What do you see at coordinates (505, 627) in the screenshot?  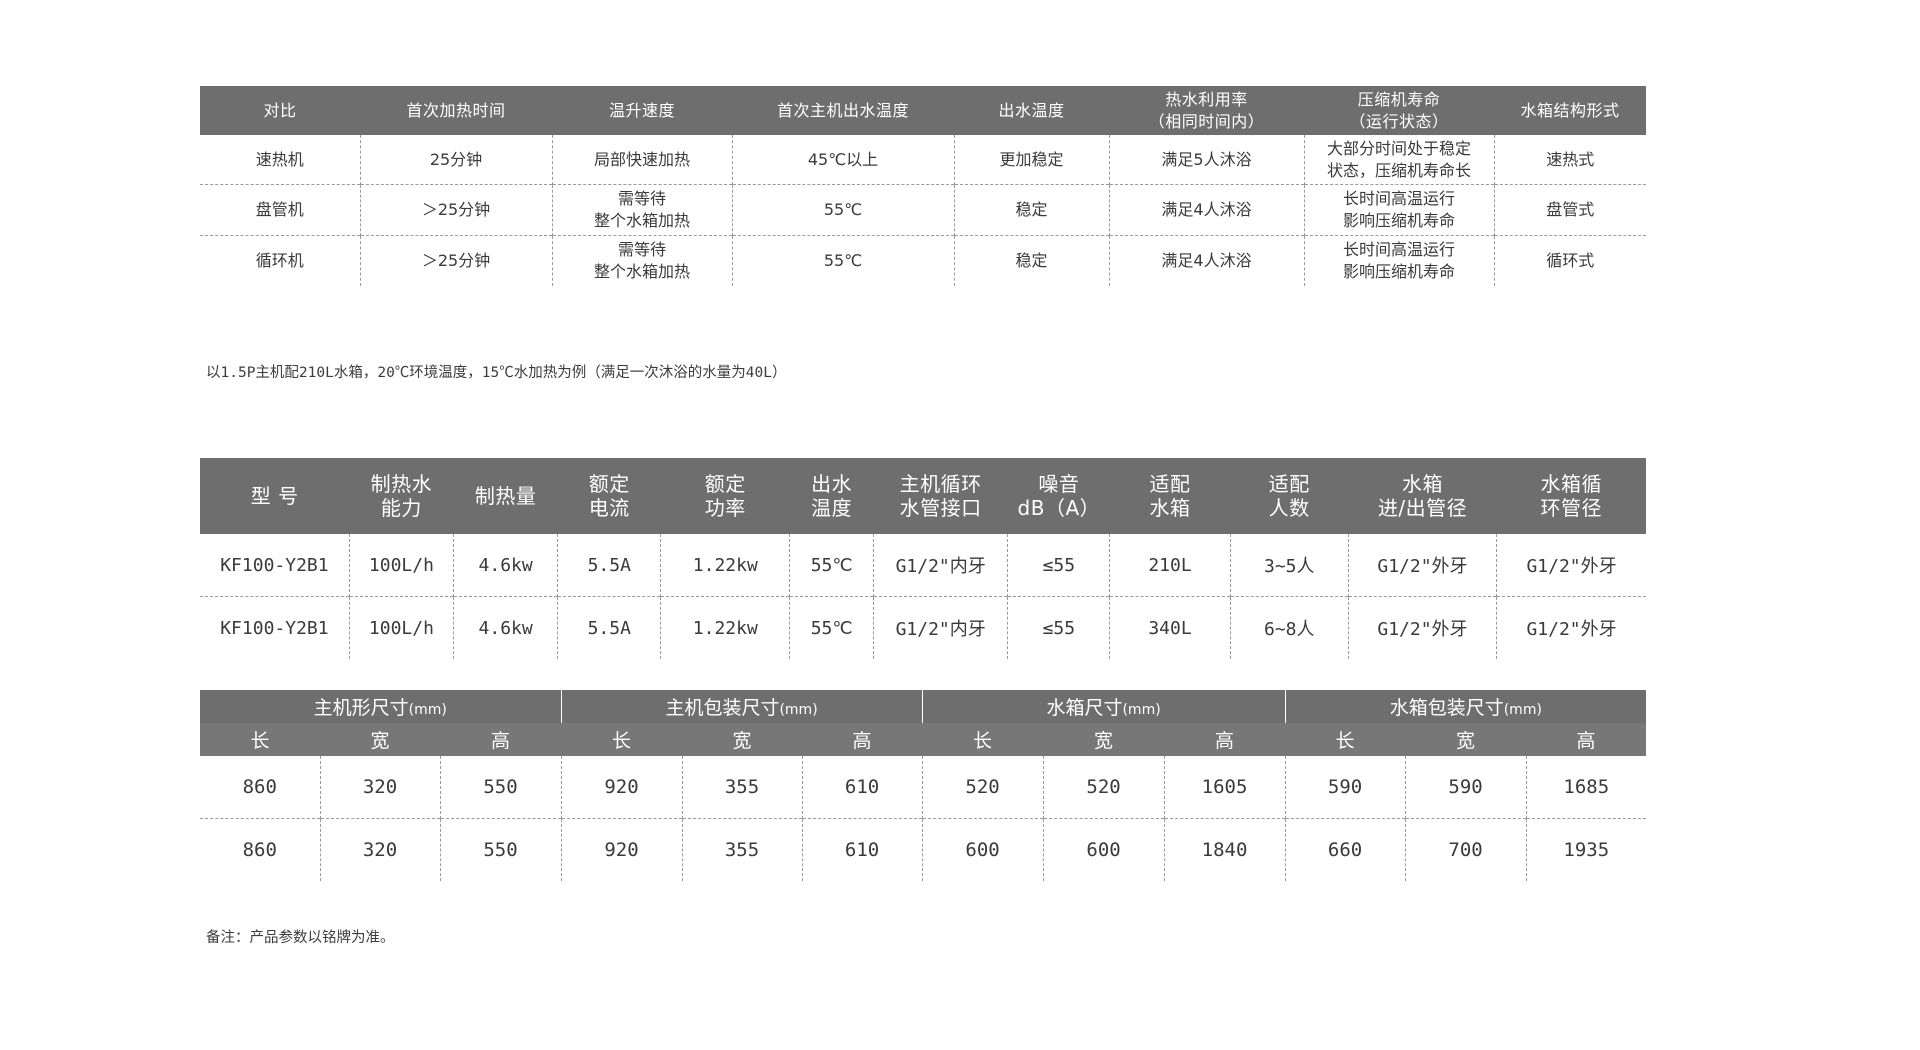 I see `cell-heating-capacity: 4.6kw` at bounding box center [505, 627].